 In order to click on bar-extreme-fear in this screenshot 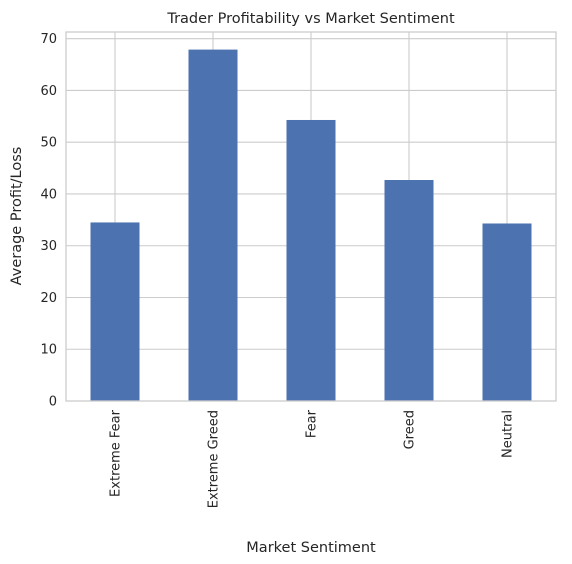, I will do `click(115, 311)`.